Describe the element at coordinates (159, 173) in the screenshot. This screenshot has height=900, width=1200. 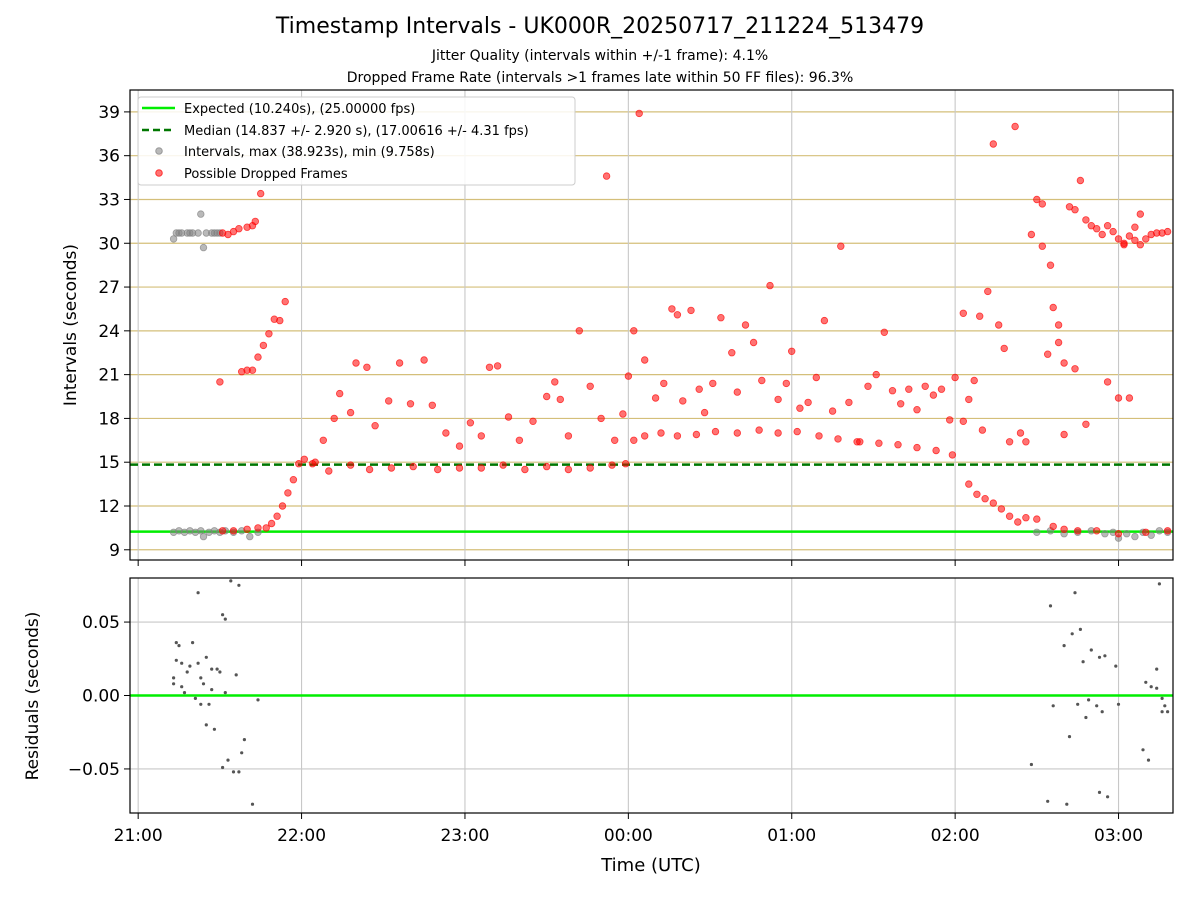
I see `legend-dropped-swatch` at that location.